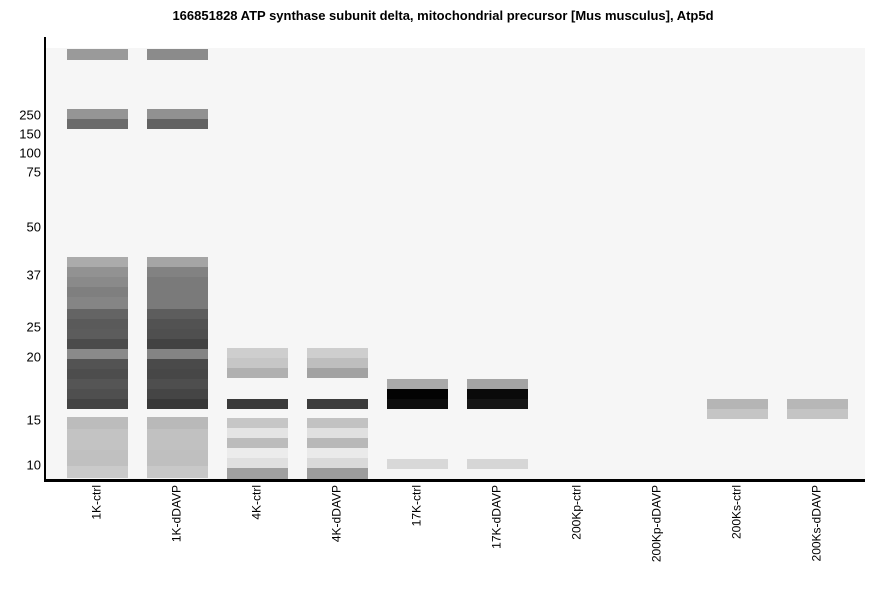 Image resolution: width=886 pixels, height=595 pixels. Describe the element at coordinates (33, 420) in the screenshot. I see `y-tick-label-15: 15` at that location.